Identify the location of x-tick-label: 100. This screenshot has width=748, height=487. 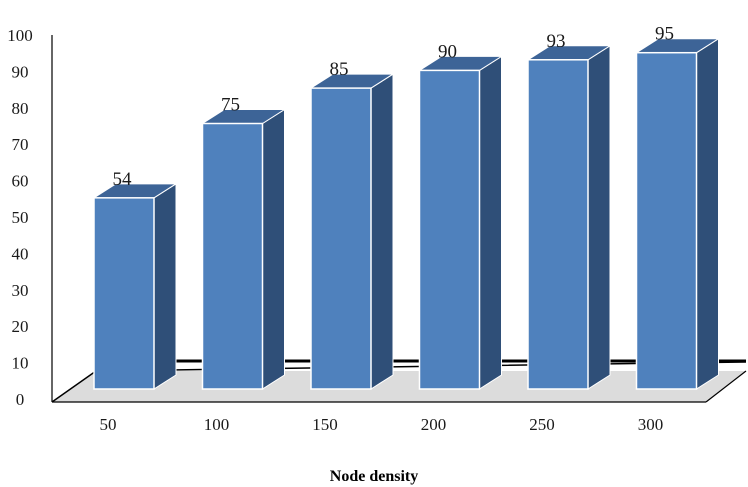
(217, 424).